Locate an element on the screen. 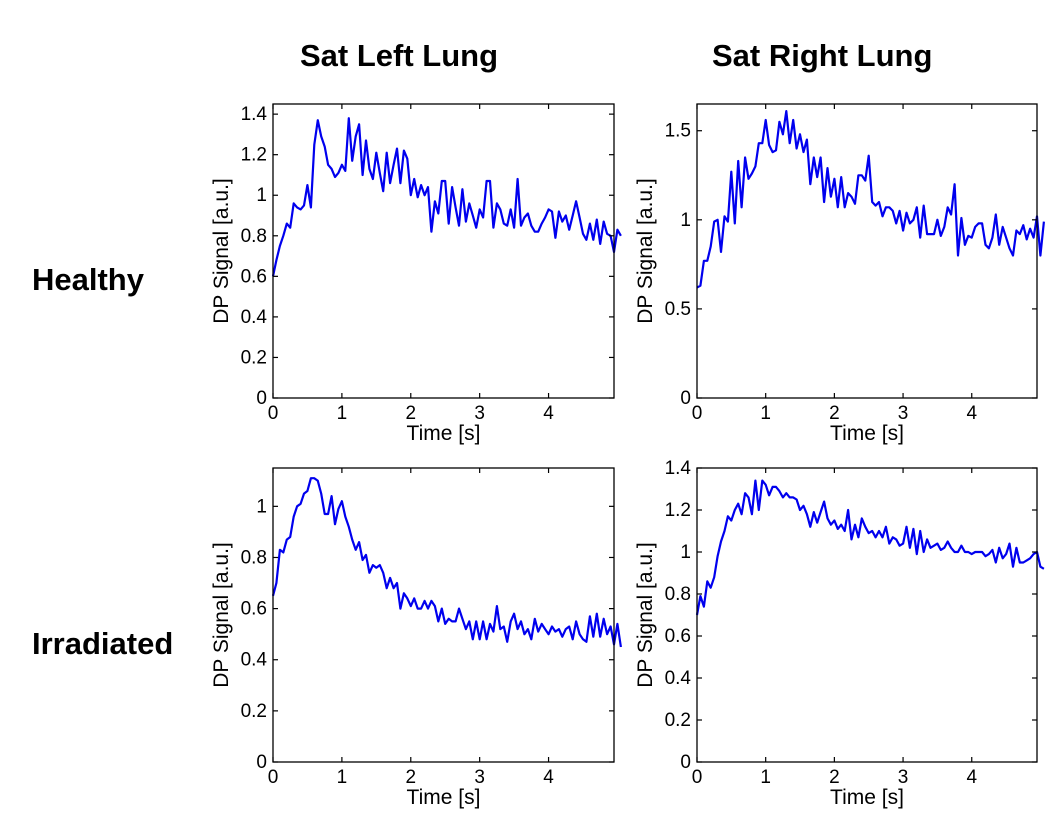  y-tick-label: 0.5 is located at coordinates (678, 309).